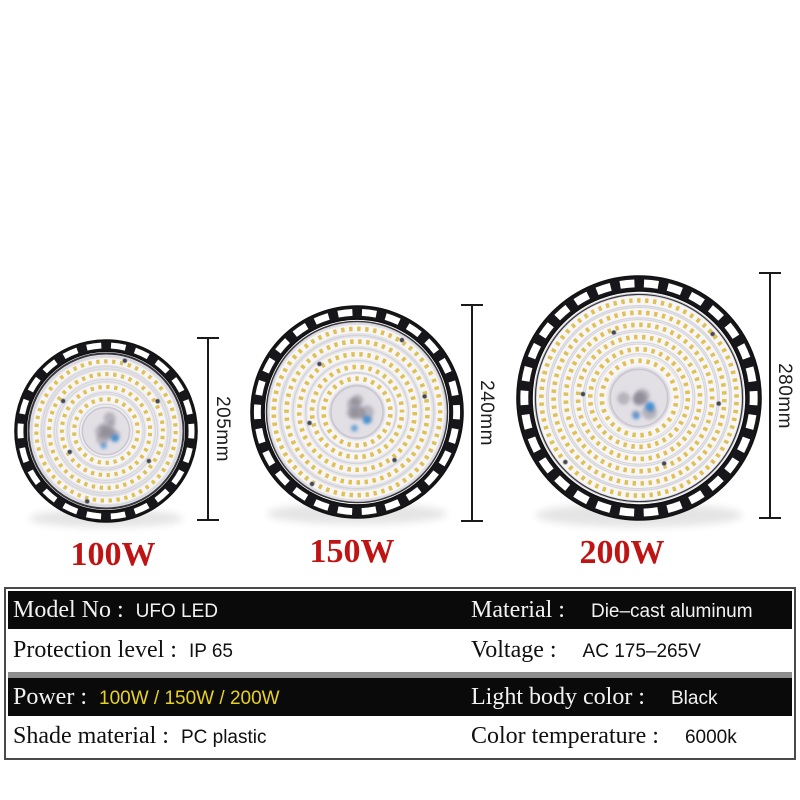  I want to click on table-divider, so click(400, 675).